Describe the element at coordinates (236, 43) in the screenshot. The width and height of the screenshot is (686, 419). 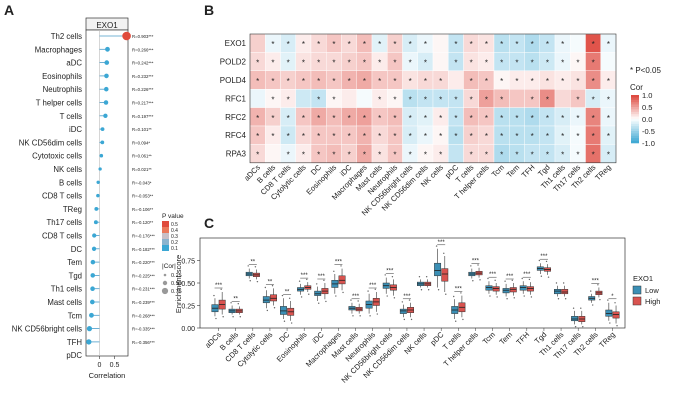
I see `heatmap-row-label: EXO1` at that location.